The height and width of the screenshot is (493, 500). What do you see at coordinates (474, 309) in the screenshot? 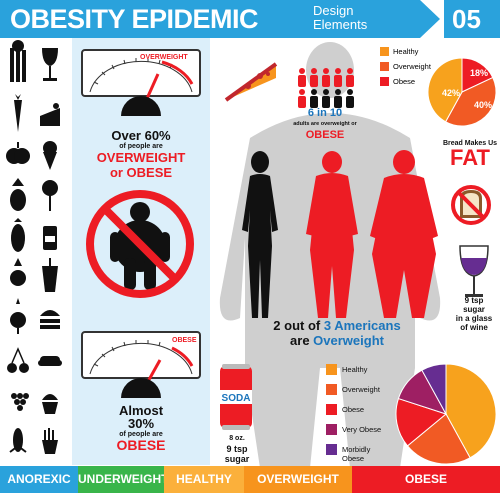
I see `wine-line2: sugar` at bounding box center [474, 309].